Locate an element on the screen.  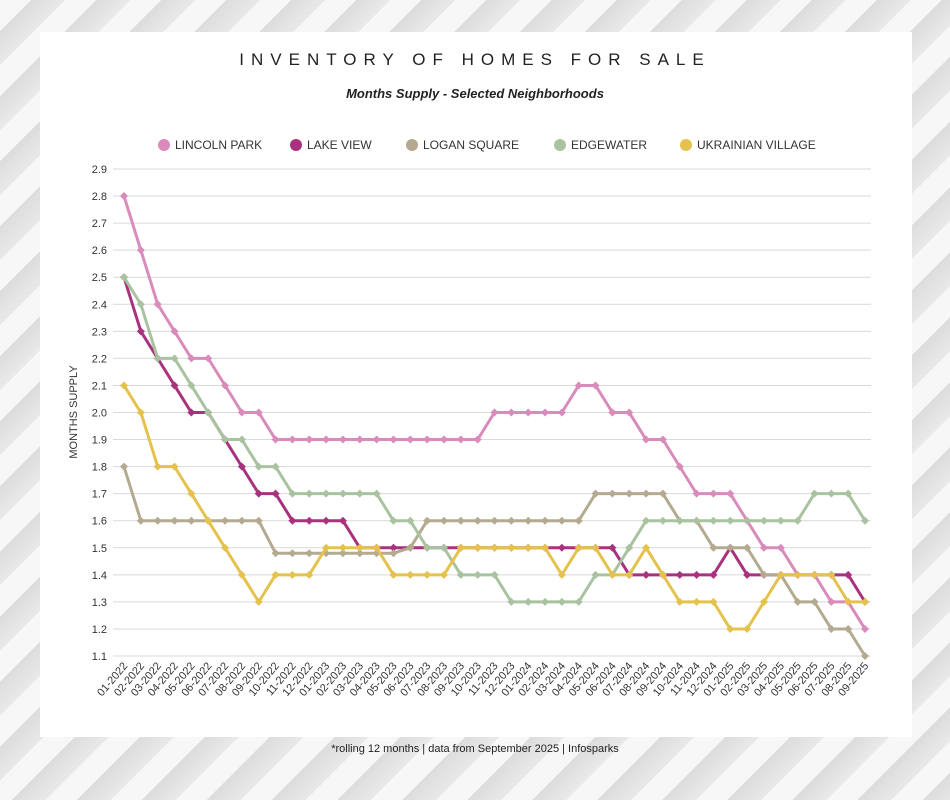
y-tick-label: 1.2 is located at coordinates (99, 630).